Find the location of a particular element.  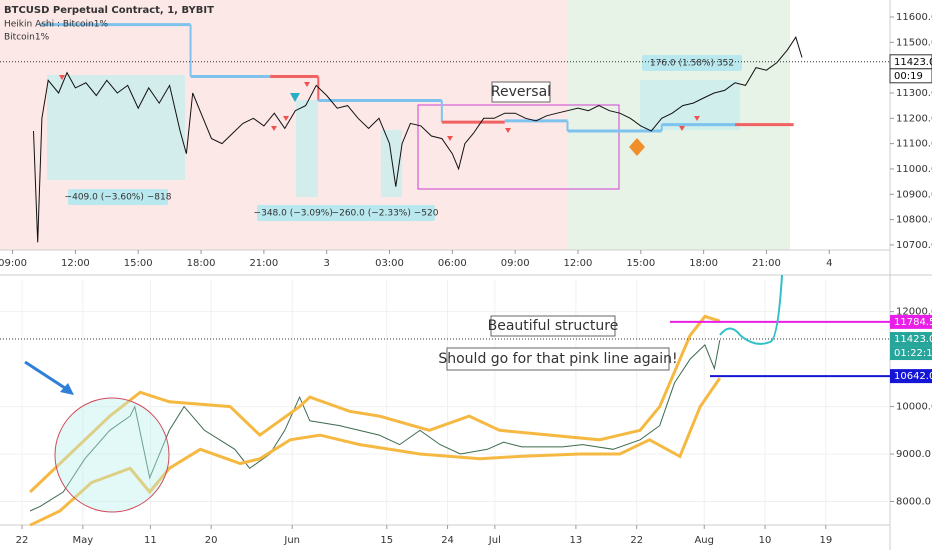

x-tick-label: 06:00 is located at coordinates (452, 263).